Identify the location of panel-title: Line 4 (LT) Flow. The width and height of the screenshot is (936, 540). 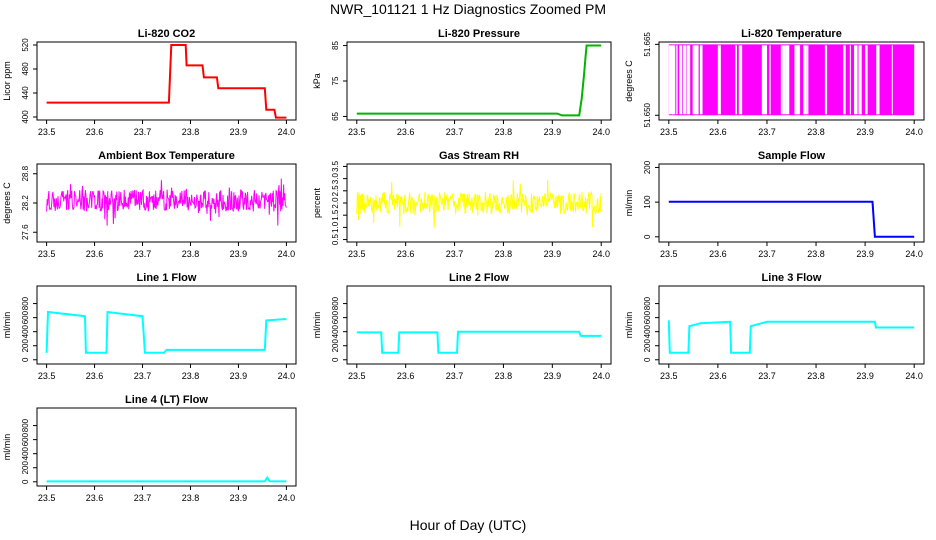
(166, 400).